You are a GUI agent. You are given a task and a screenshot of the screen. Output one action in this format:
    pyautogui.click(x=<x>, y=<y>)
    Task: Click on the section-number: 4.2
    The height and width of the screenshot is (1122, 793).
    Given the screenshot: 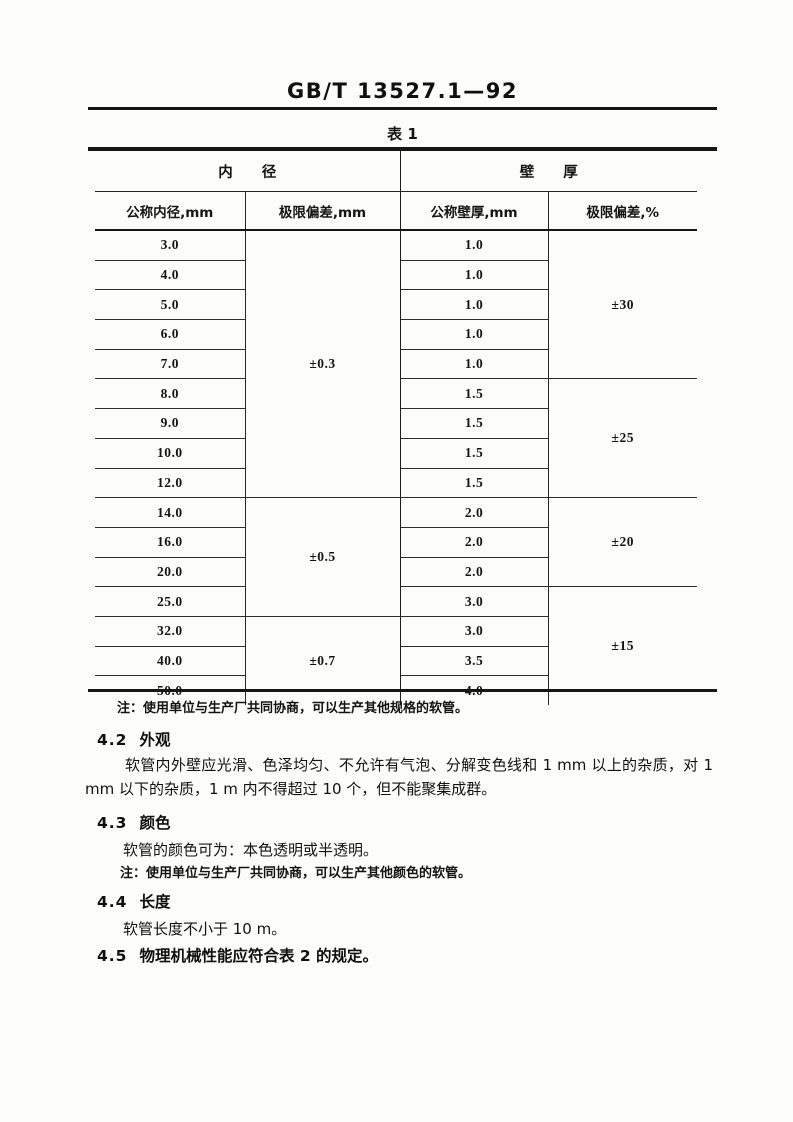 What is the action you would take?
    pyautogui.click(x=112, y=740)
    